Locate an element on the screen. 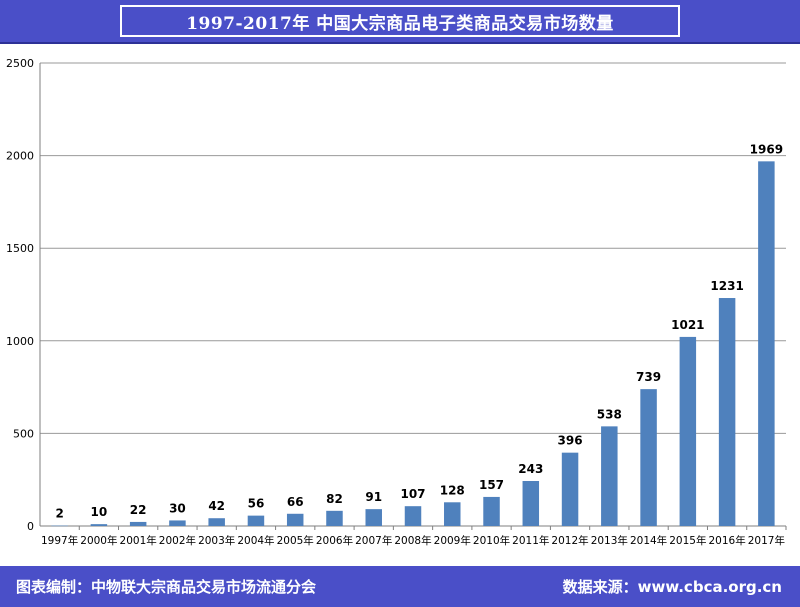 Image resolution: width=800 pixels, height=607 pixels. data-label: 42 is located at coordinates (216, 506).